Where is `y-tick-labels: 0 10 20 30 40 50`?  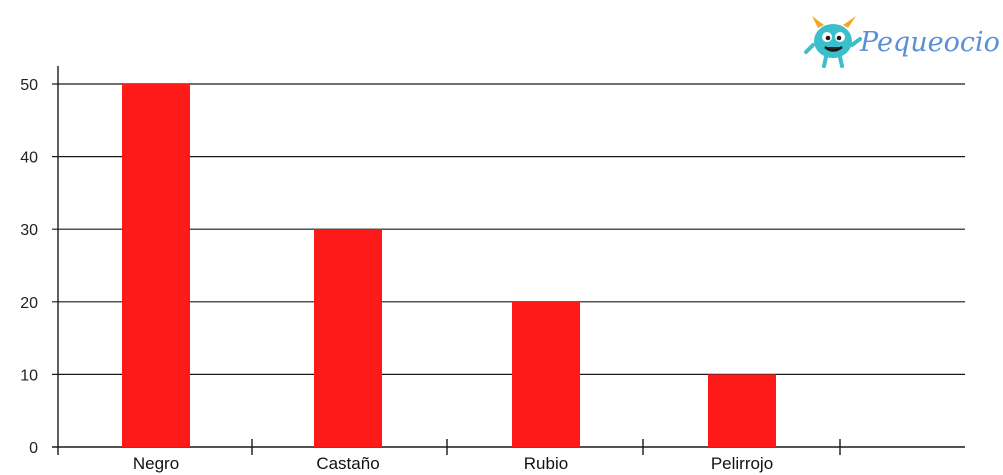
y-tick-labels: 0 10 20 30 40 50 is located at coordinates (29, 267).